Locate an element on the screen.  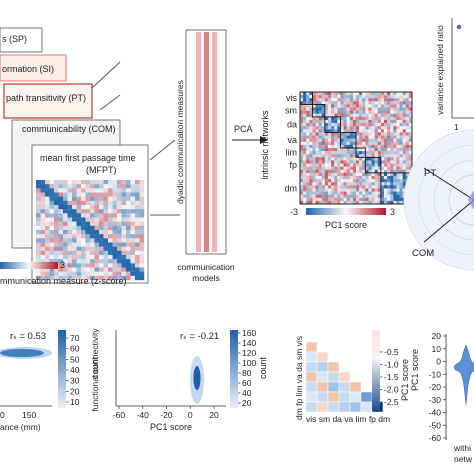
network-block is located at coordinates (373, 165).